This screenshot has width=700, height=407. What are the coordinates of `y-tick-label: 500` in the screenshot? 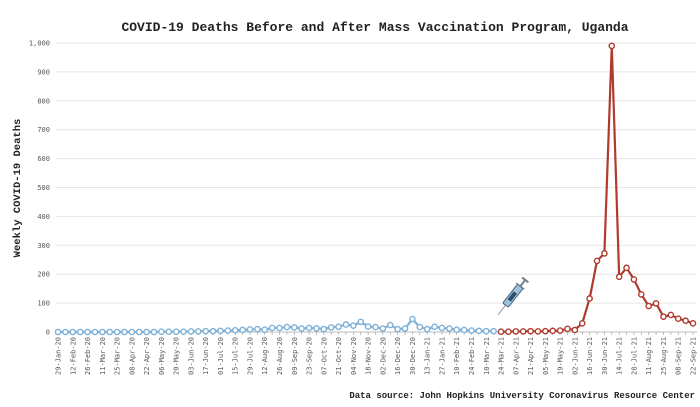 It's located at (43, 188).